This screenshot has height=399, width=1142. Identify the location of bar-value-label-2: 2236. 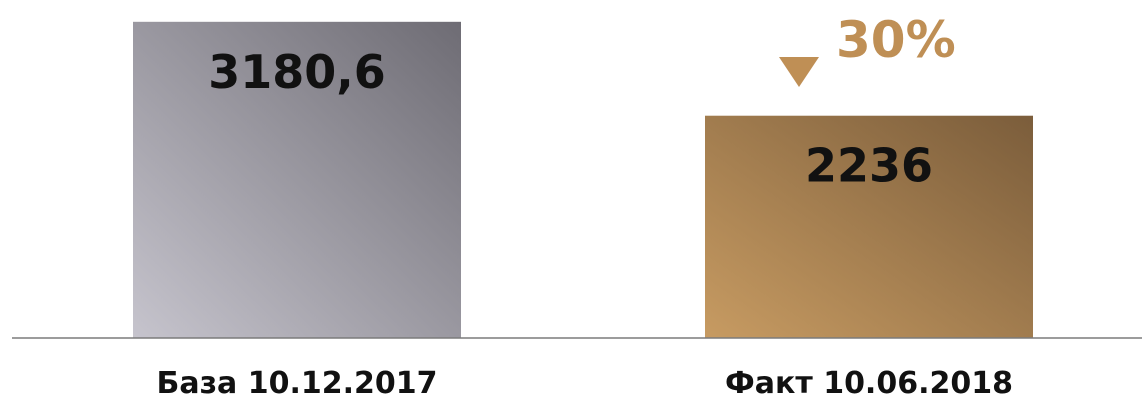
(869, 166).